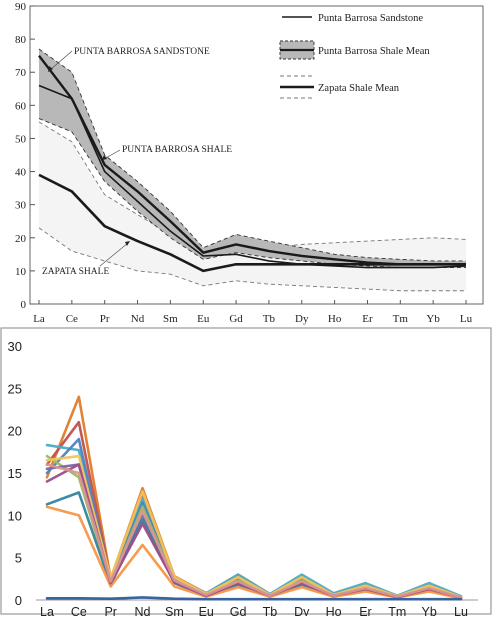 Image resolution: width=493 pixels, height=621 pixels. I want to click on y-tick-label: 15, so click(15, 473).